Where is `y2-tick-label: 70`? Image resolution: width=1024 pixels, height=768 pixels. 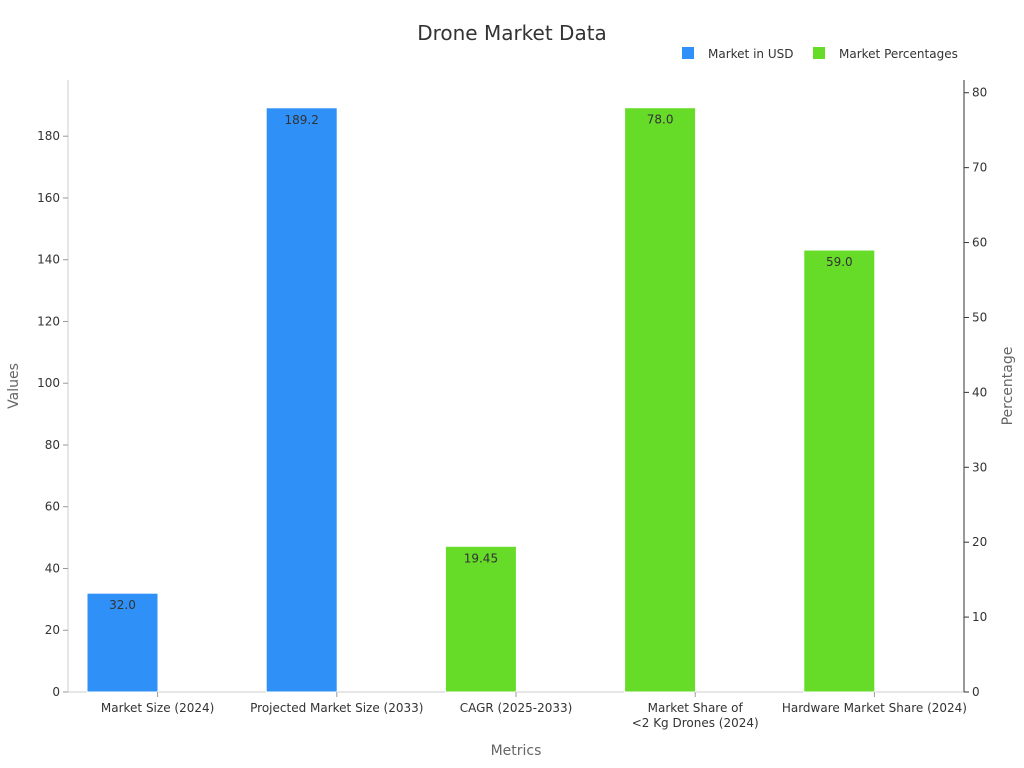
y2-tick-label: 70 is located at coordinates (979, 168).